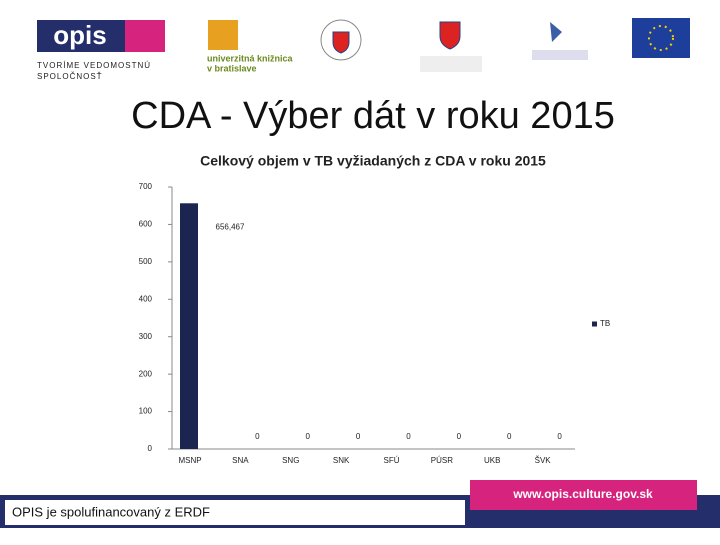 This screenshot has height=545, width=720. I want to click on bar, so click(189, 326).